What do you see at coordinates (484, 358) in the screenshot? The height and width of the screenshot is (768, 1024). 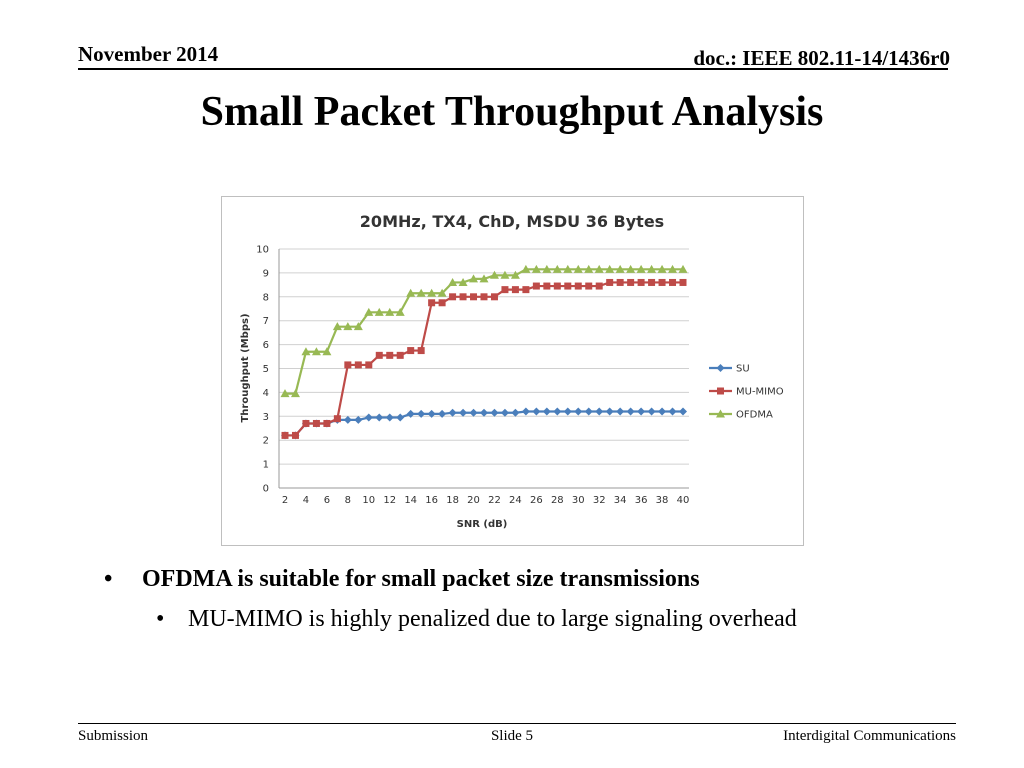 I see `series-mu-mimo` at bounding box center [484, 358].